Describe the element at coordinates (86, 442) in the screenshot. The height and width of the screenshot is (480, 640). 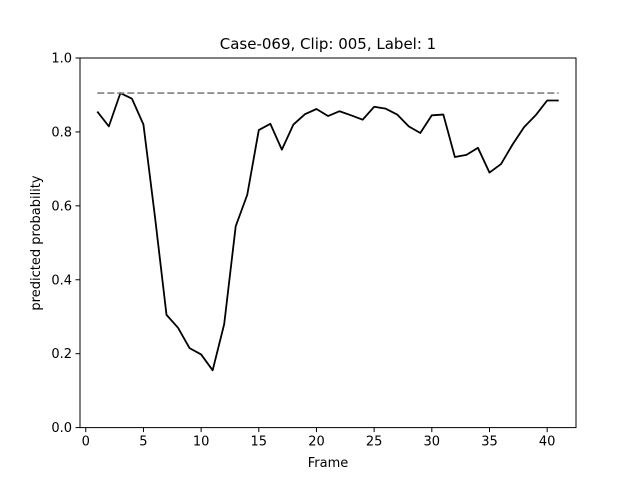
I see `x-tick-label: 0` at that location.